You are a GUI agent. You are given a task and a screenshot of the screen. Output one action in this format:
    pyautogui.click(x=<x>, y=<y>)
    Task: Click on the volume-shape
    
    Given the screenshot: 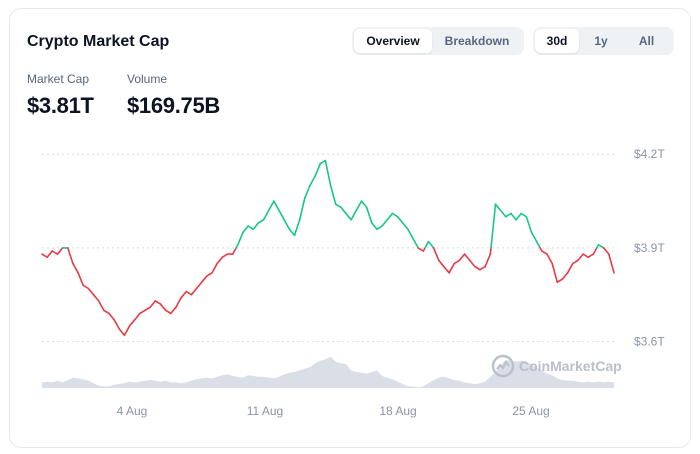 What is the action you would take?
    pyautogui.click(x=328, y=372)
    